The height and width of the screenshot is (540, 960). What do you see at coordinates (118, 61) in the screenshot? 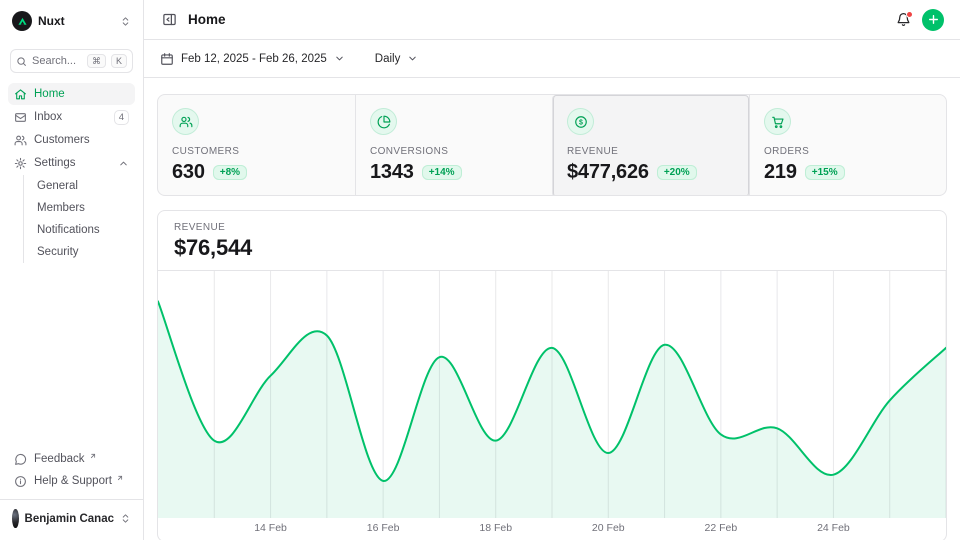
I see `kbd-k: K` at bounding box center [118, 61].